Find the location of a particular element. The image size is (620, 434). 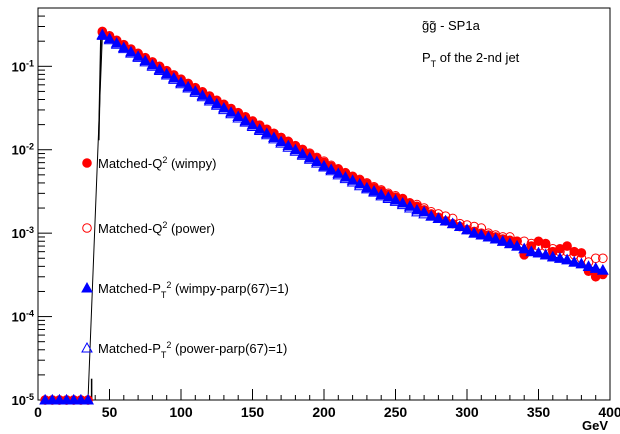

legend-label: Matched-Q2 (power) is located at coordinates (156, 228).